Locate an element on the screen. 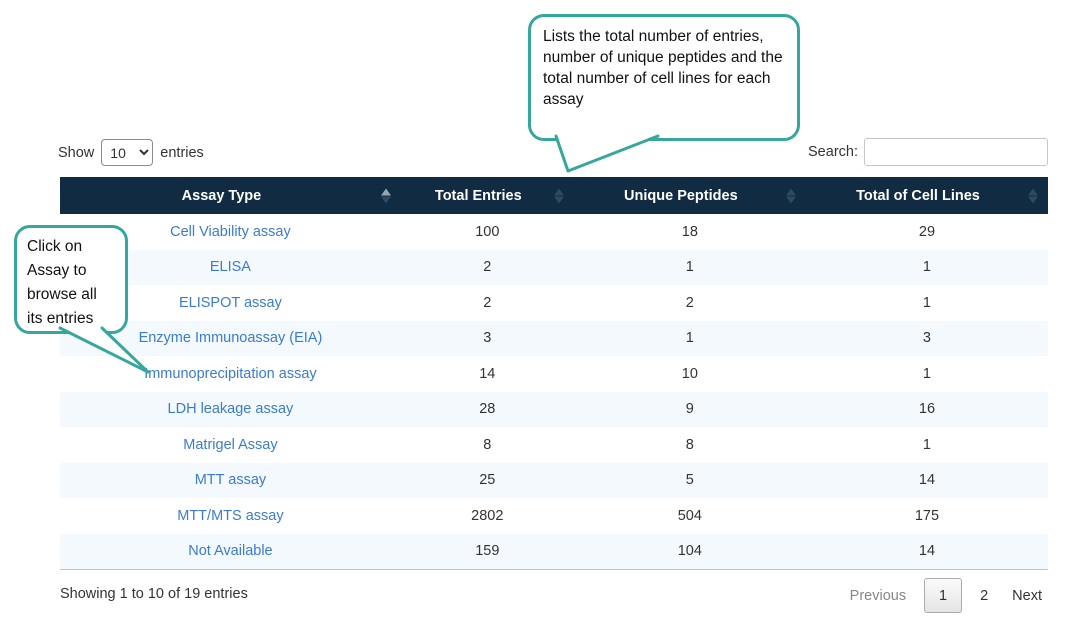  cell-lines-cell: 16 is located at coordinates (926, 409).